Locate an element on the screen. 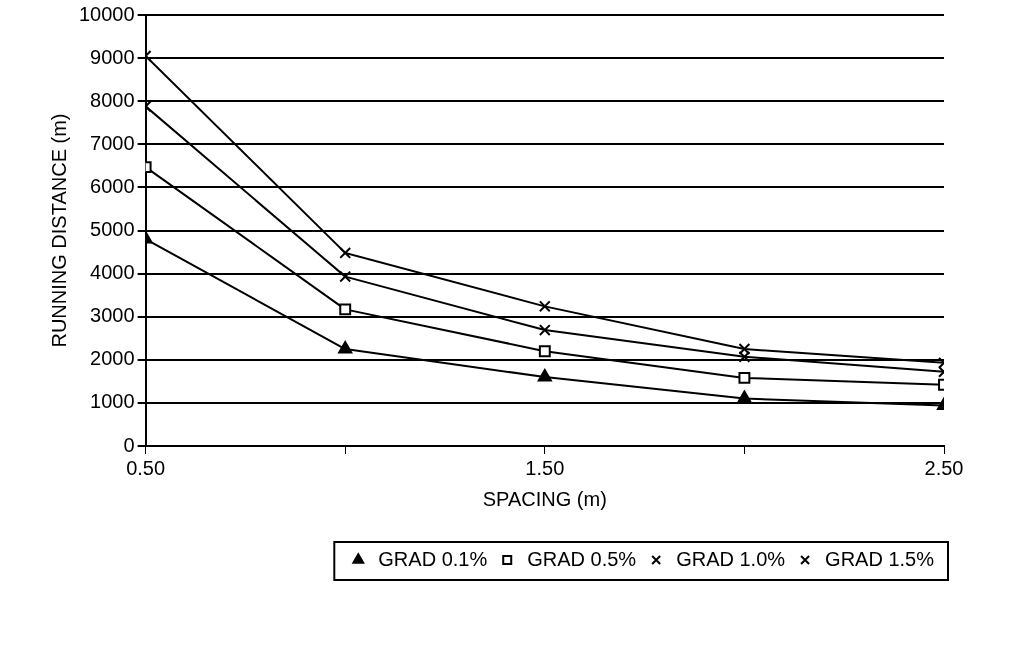 This screenshot has height=646, width=1016. y-tick-label: 10000 is located at coordinates (106, 13).